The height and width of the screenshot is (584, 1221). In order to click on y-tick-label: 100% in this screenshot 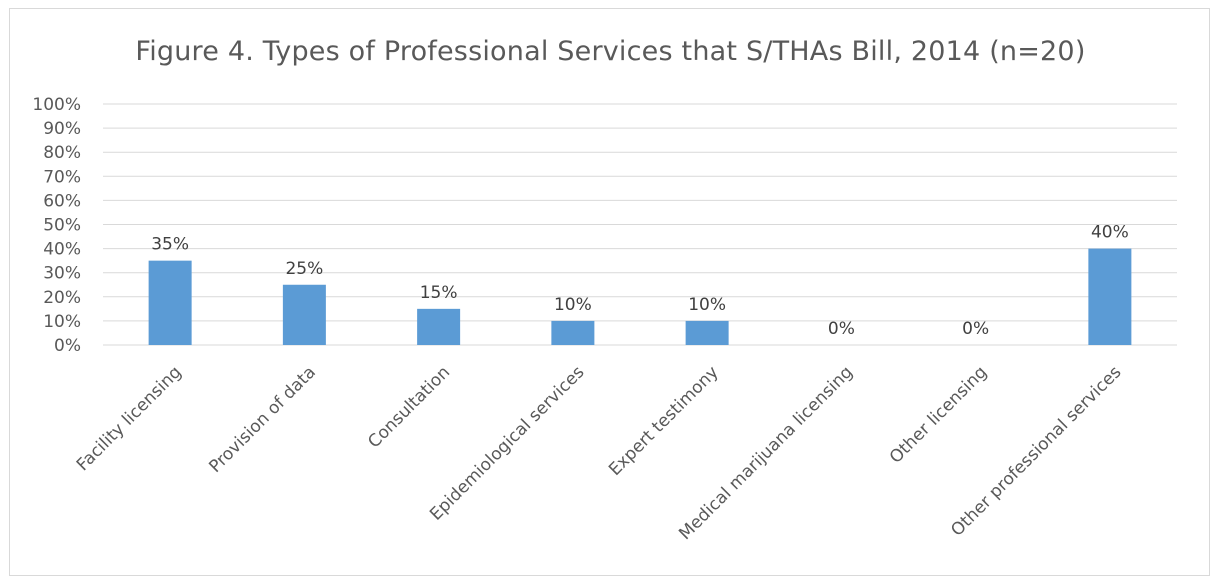, I will do `click(56, 105)`.